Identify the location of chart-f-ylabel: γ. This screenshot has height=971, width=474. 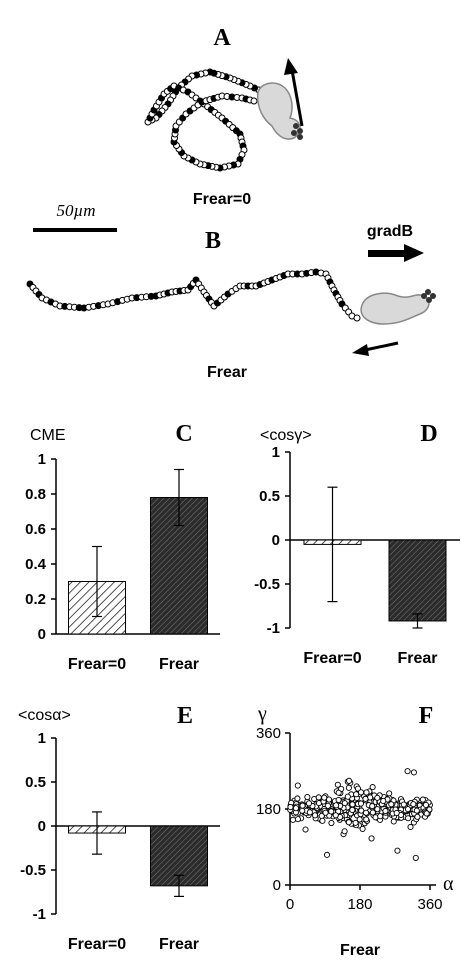
(262, 714).